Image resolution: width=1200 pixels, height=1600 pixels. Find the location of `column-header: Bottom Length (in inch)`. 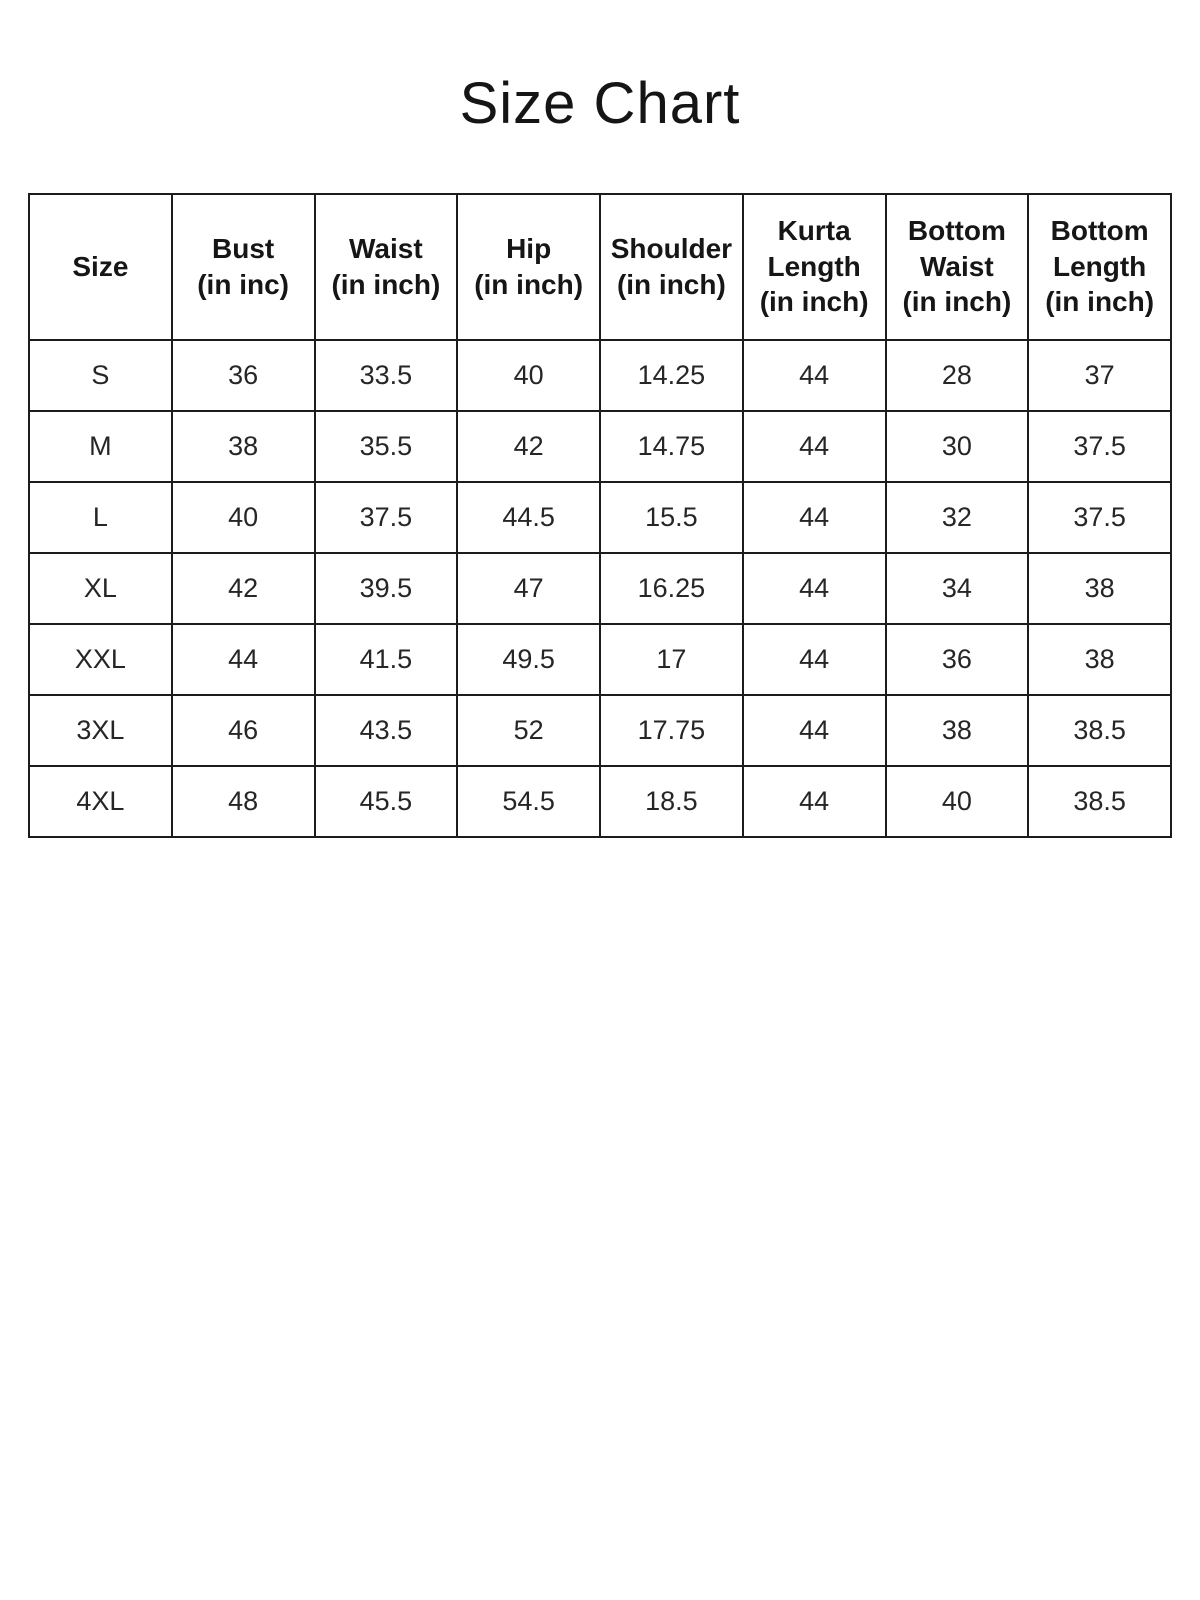

column-header: Bottom Length (in inch) is located at coordinates (1099, 266).